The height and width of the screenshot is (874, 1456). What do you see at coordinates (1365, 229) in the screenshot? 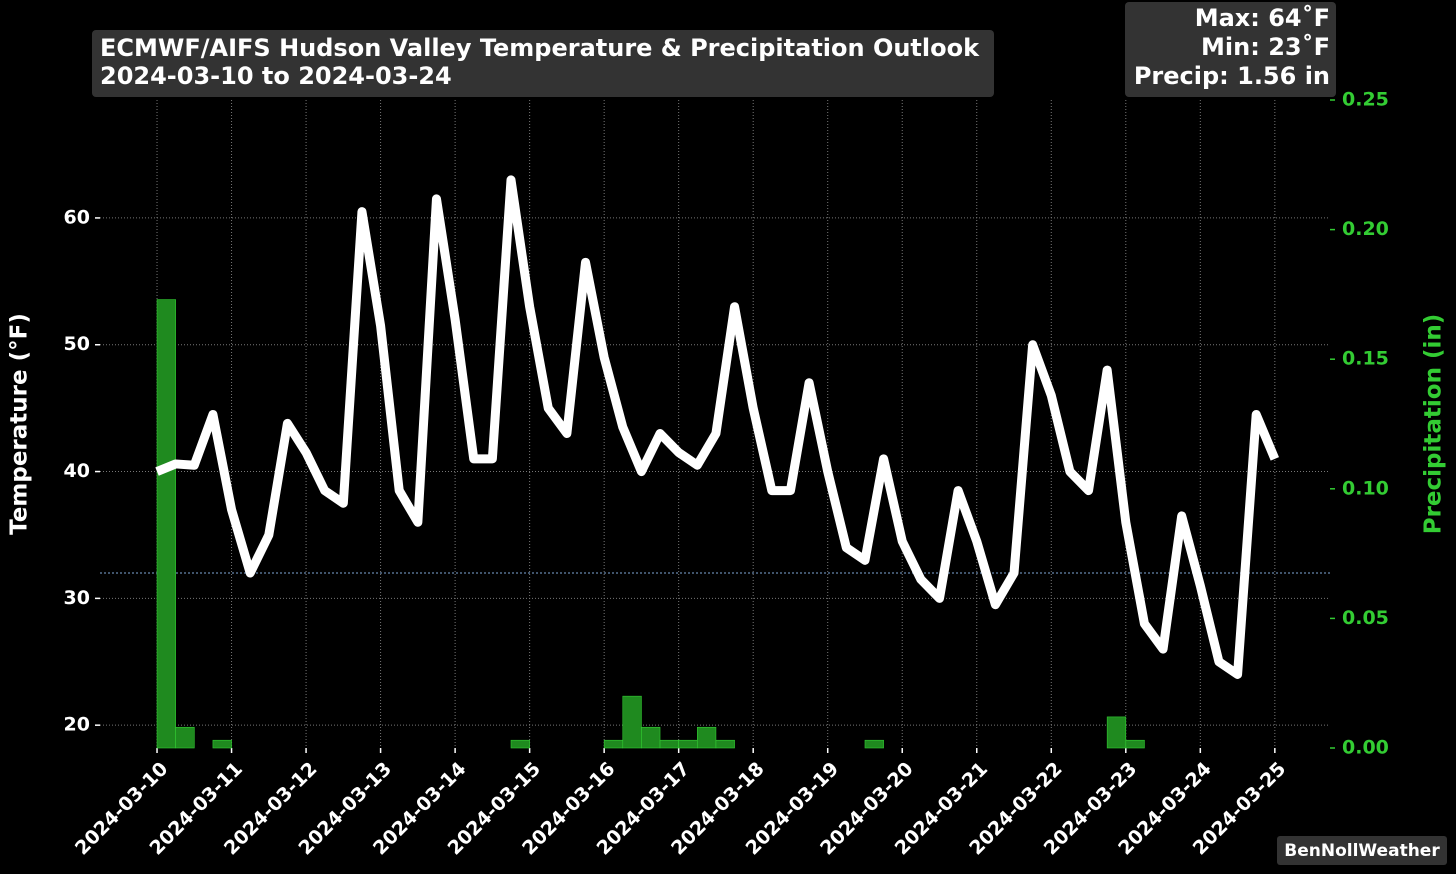
I see `y2-tick-label: 0.20` at bounding box center [1365, 229].